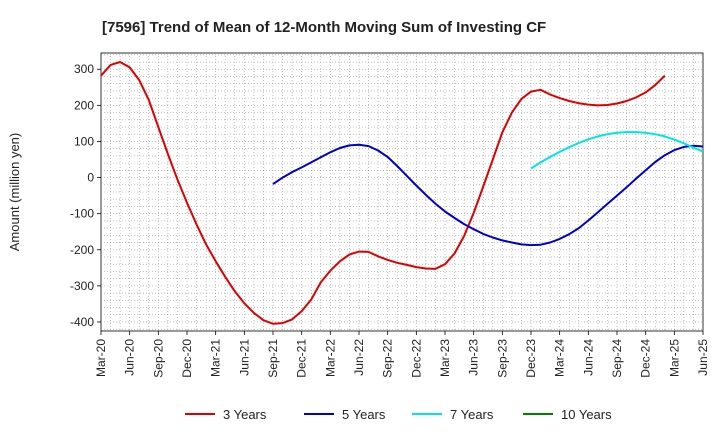  Describe the element at coordinates (617, 358) in the screenshot. I see `x-tick-label: Sep-24` at that location.